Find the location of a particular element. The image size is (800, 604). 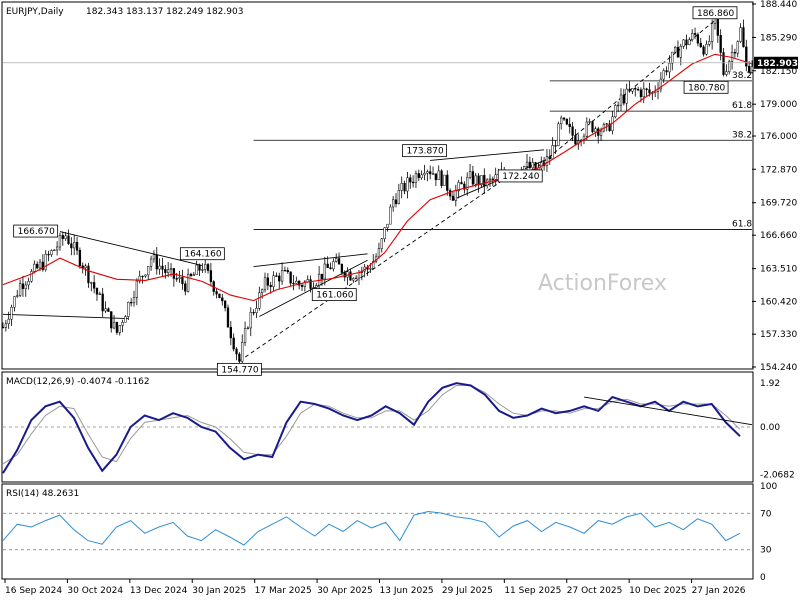

price-y-tick-label: 176.000 is located at coordinates (778, 137).